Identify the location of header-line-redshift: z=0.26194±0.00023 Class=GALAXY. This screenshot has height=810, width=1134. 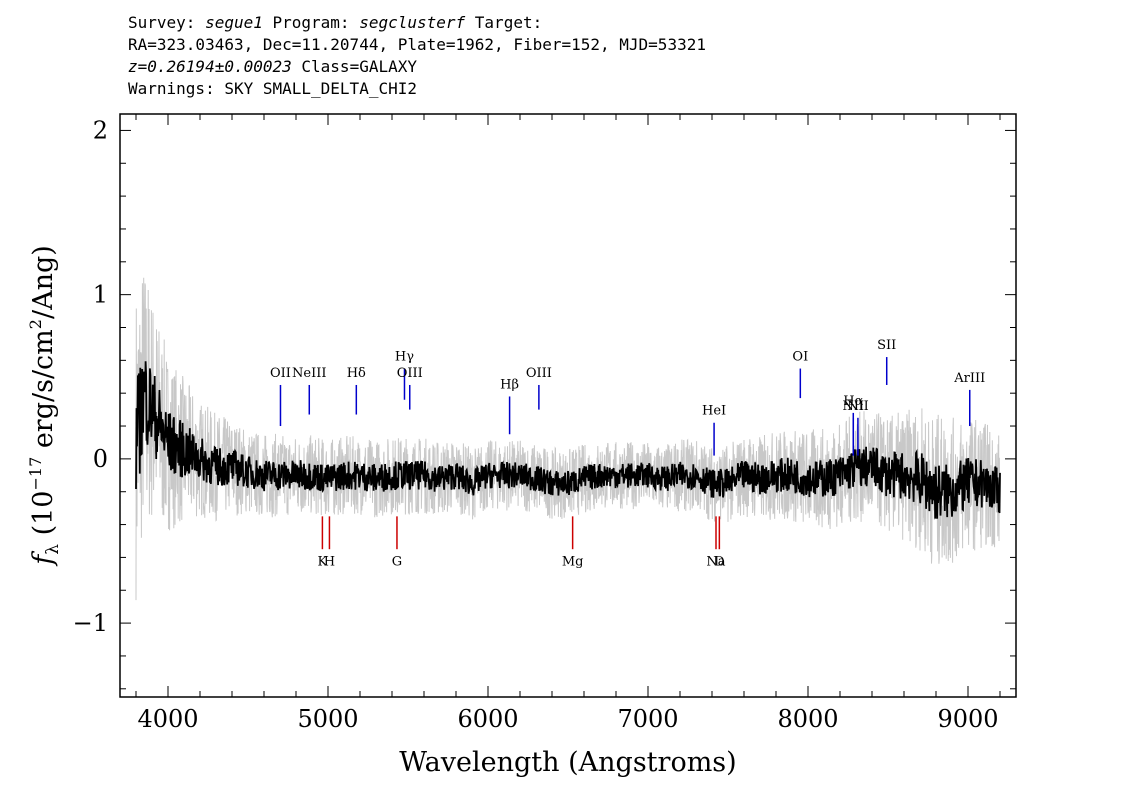
(417, 67).